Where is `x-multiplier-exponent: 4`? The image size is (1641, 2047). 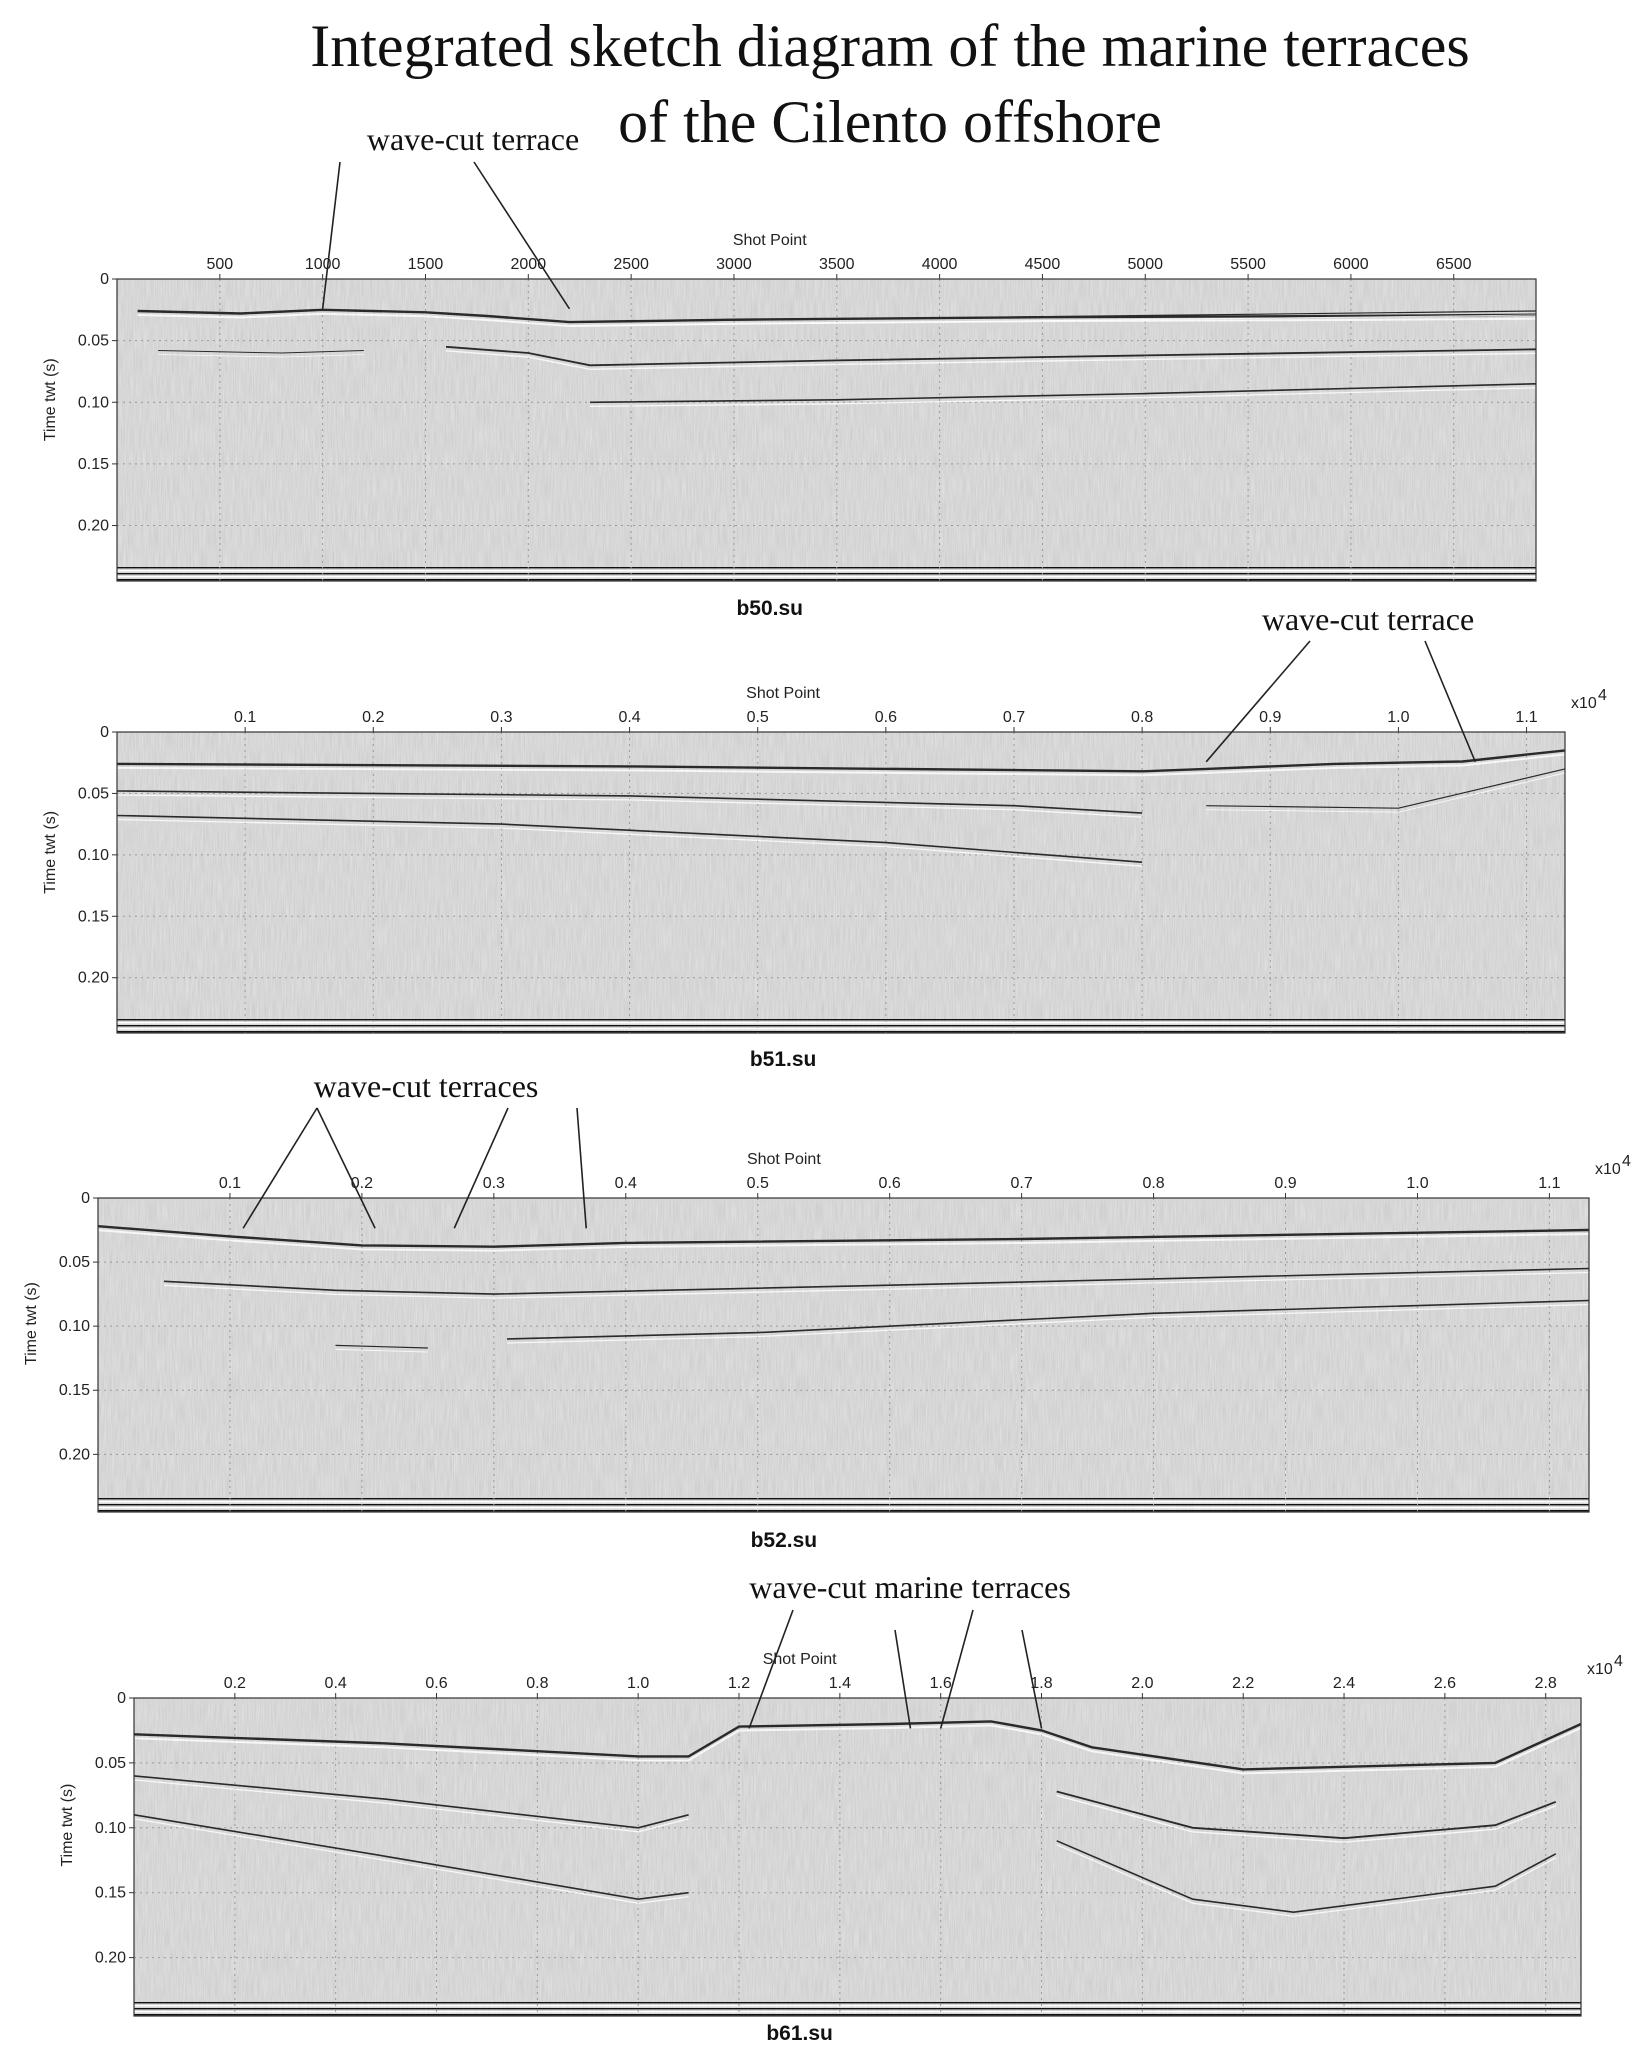 x-multiplier-exponent: 4 is located at coordinates (1602, 695).